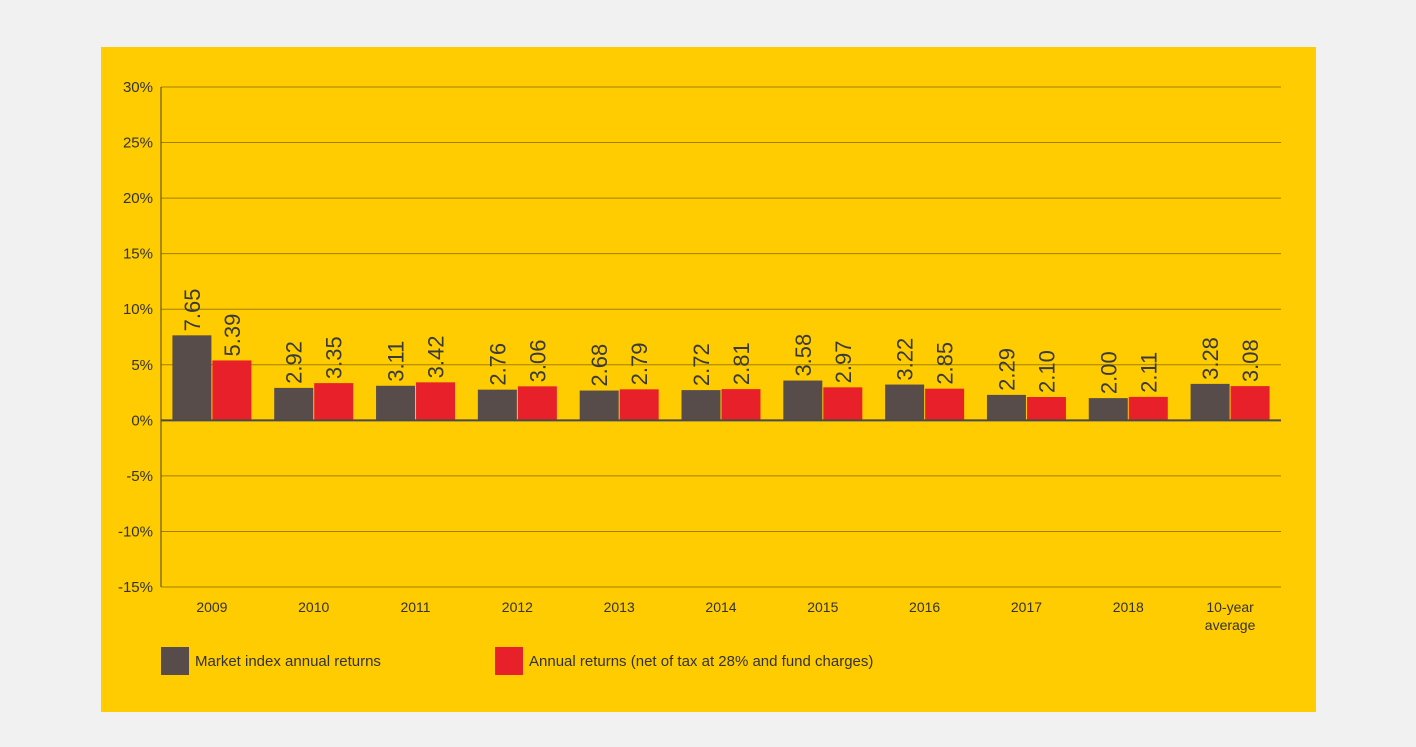 This screenshot has height=747, width=1416. Describe the element at coordinates (138, 309) in the screenshot. I see `y-tick-label: 10%` at that location.